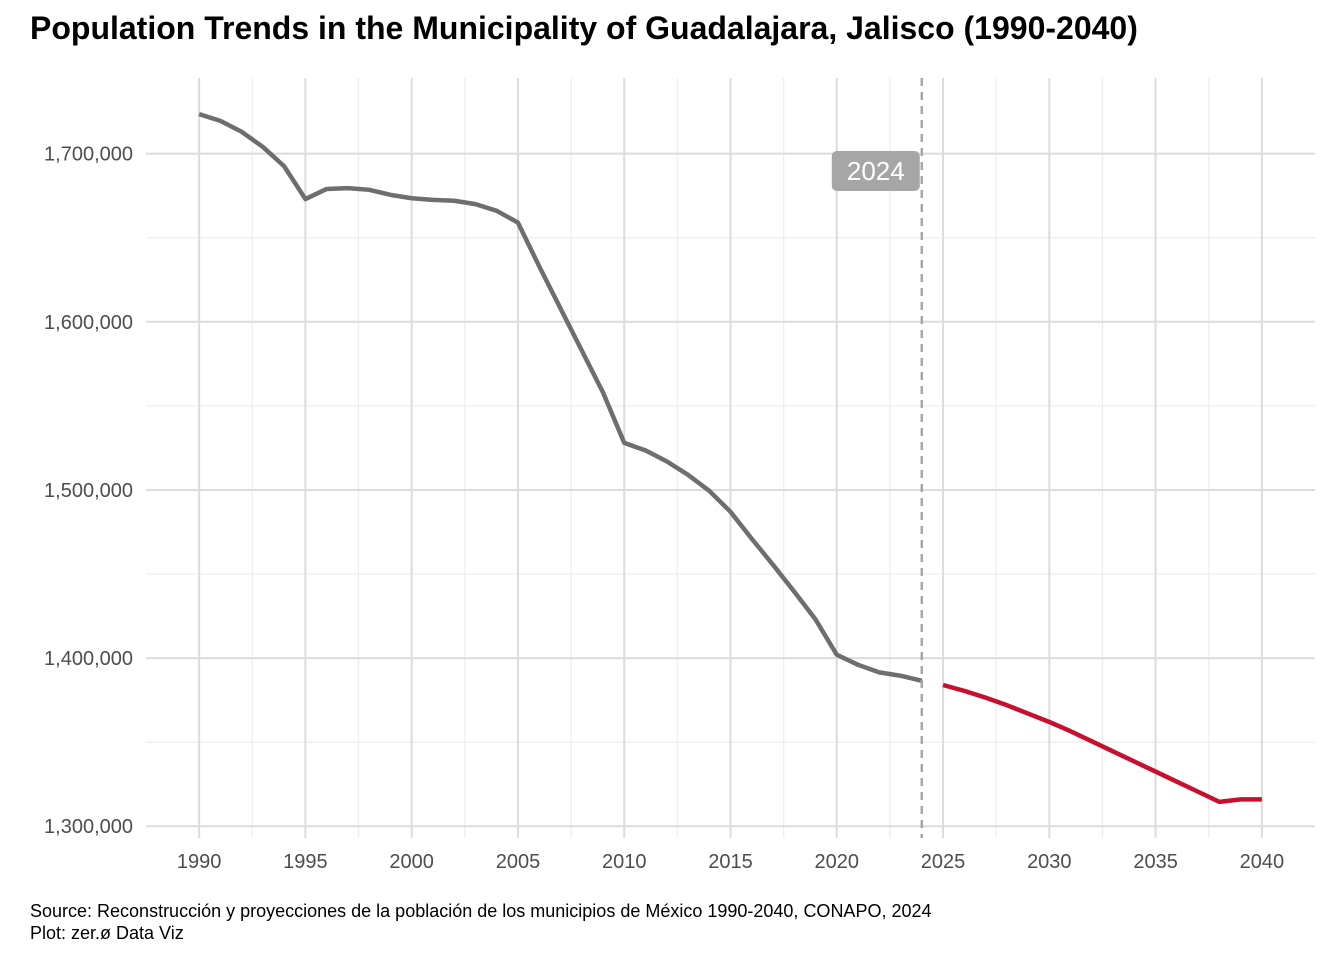  What do you see at coordinates (624, 862) in the screenshot?
I see `x-tick-label: 2010` at bounding box center [624, 862].